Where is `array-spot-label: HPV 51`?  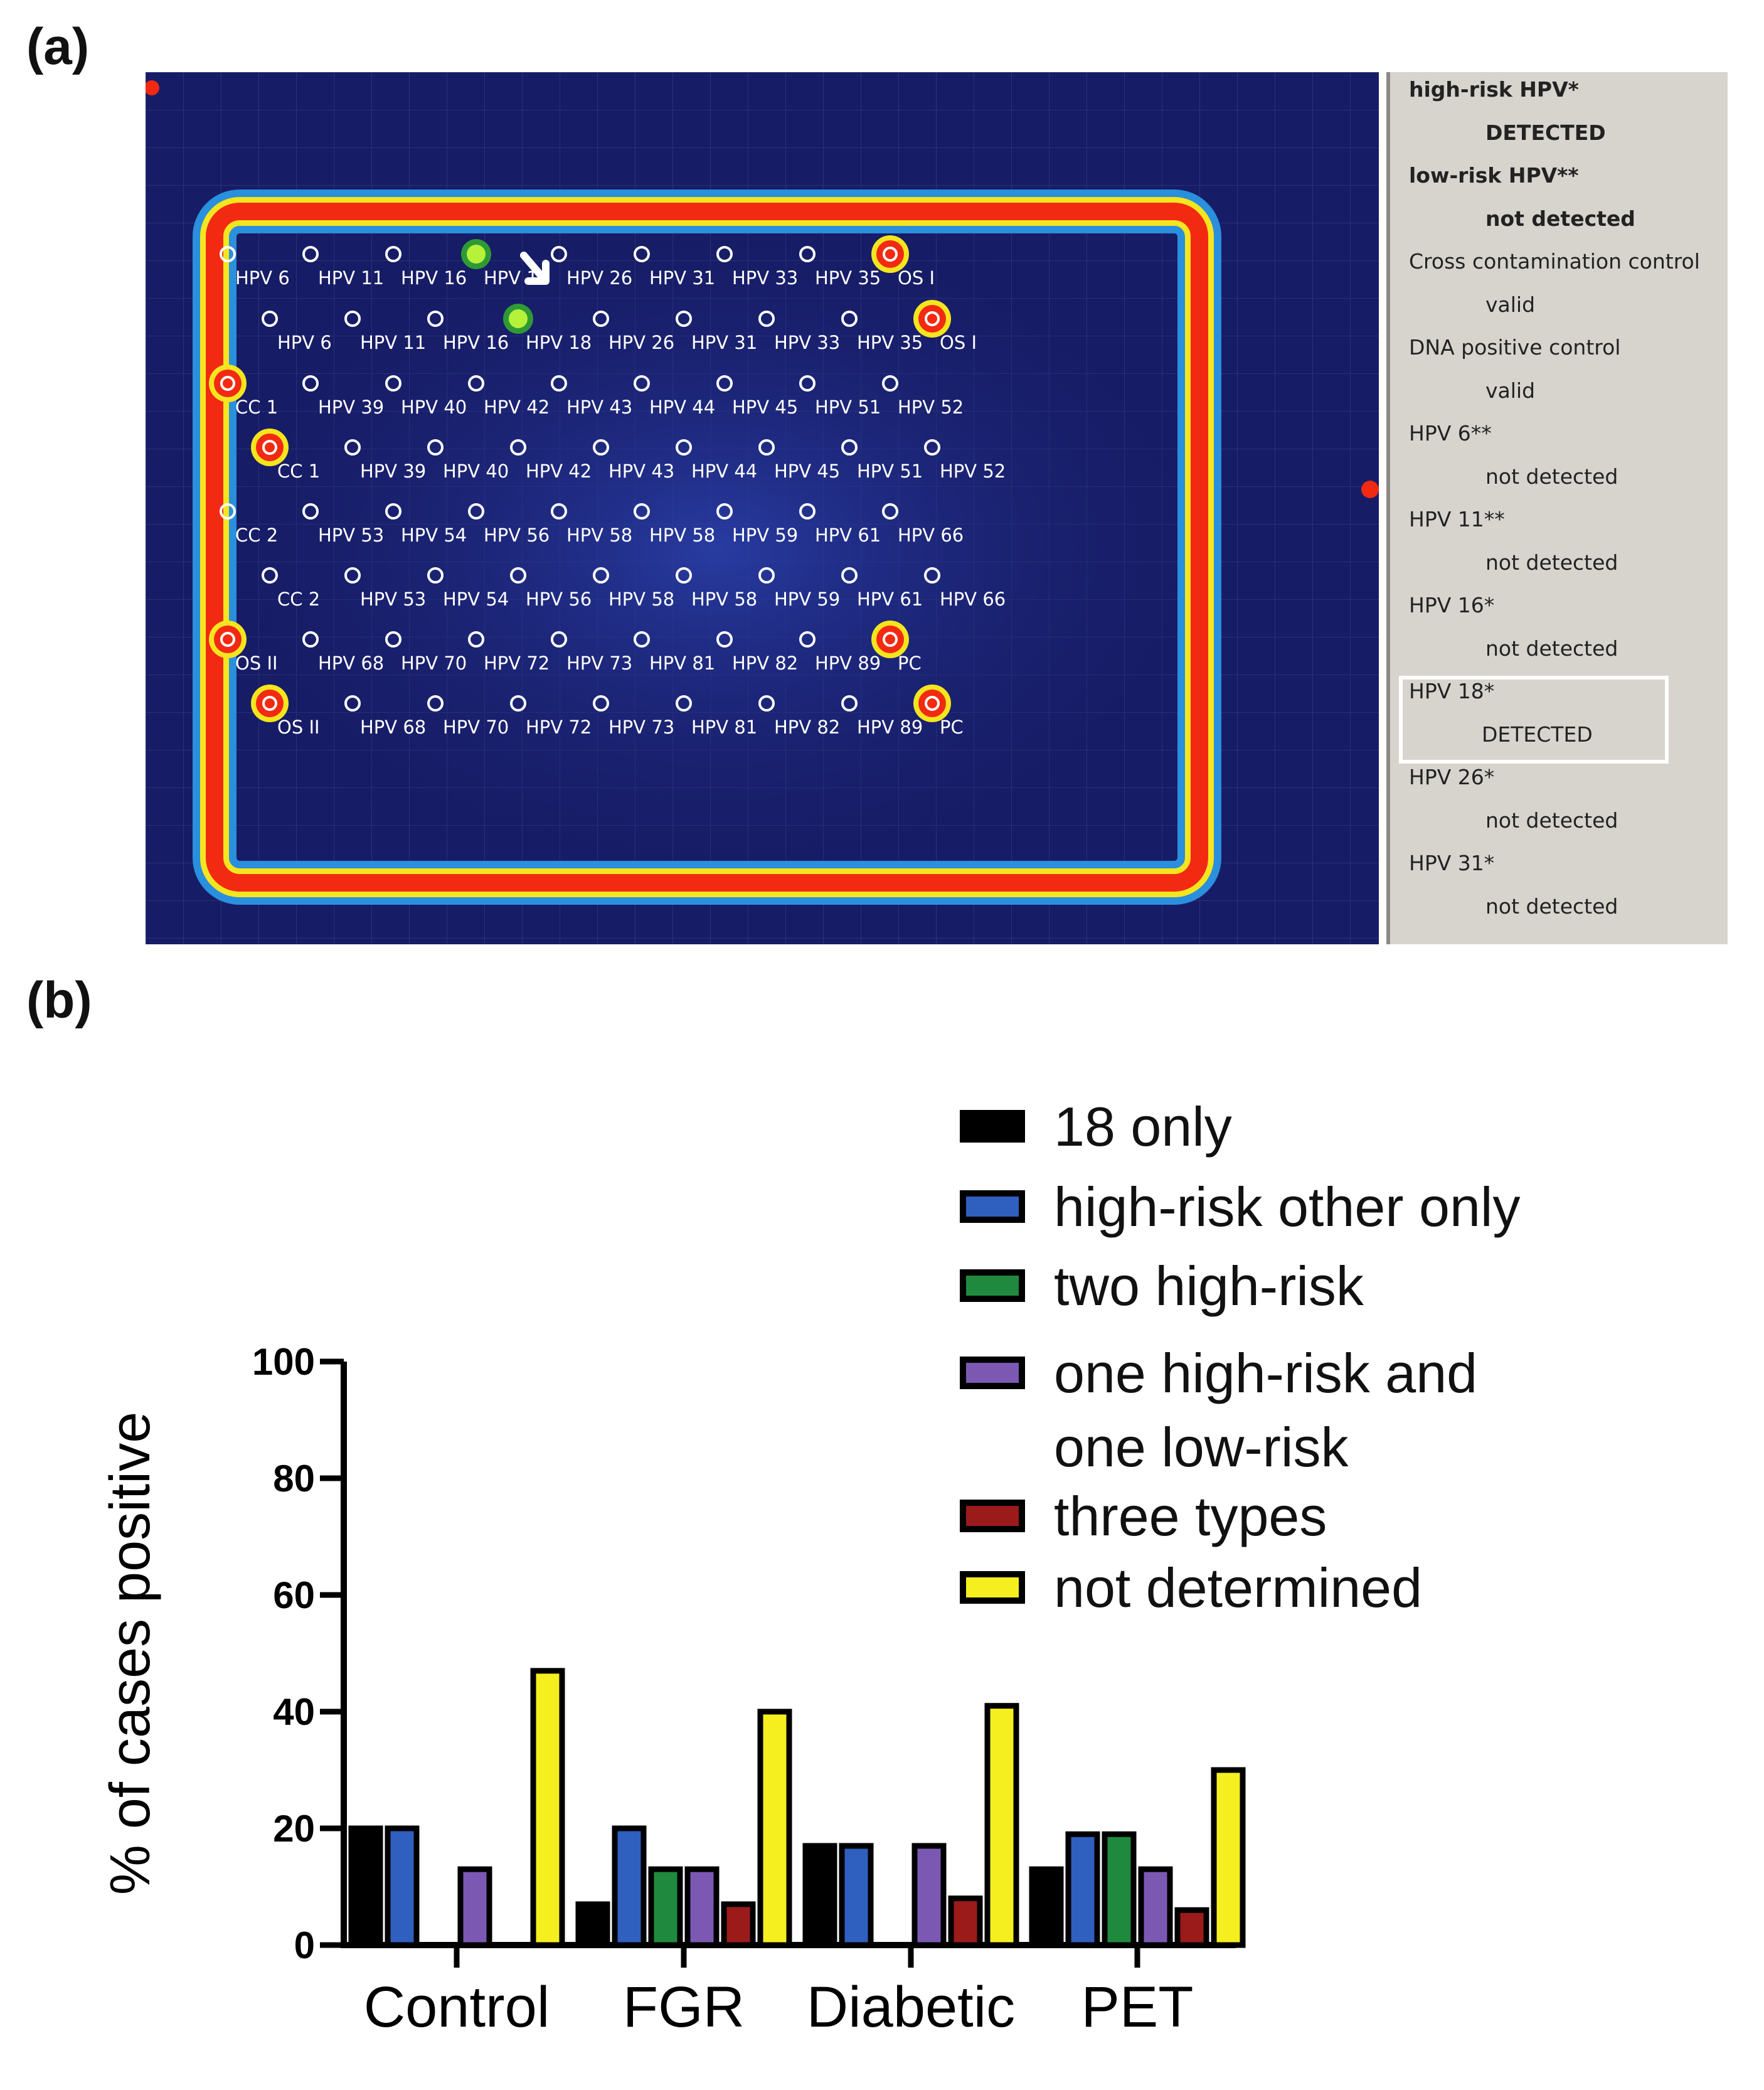
array-spot-label: HPV 51 is located at coordinates (848, 408).